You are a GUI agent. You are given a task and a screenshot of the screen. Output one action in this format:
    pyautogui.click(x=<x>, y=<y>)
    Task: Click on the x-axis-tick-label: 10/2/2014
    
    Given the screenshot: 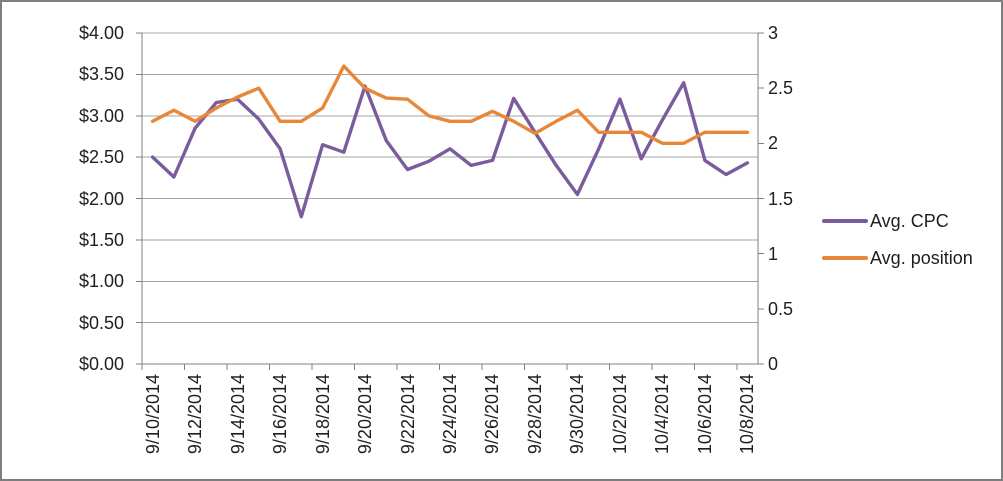 What is the action you would take?
    pyautogui.click(x=620, y=414)
    